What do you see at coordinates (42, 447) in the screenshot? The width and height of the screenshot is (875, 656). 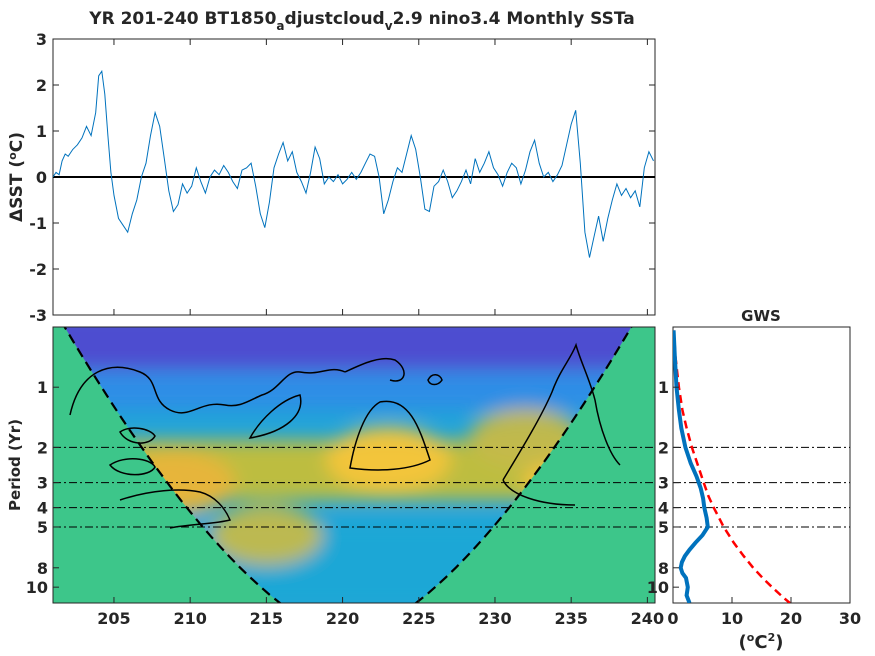 I see `wavelet-y-tick-label: 2` at bounding box center [42, 447].